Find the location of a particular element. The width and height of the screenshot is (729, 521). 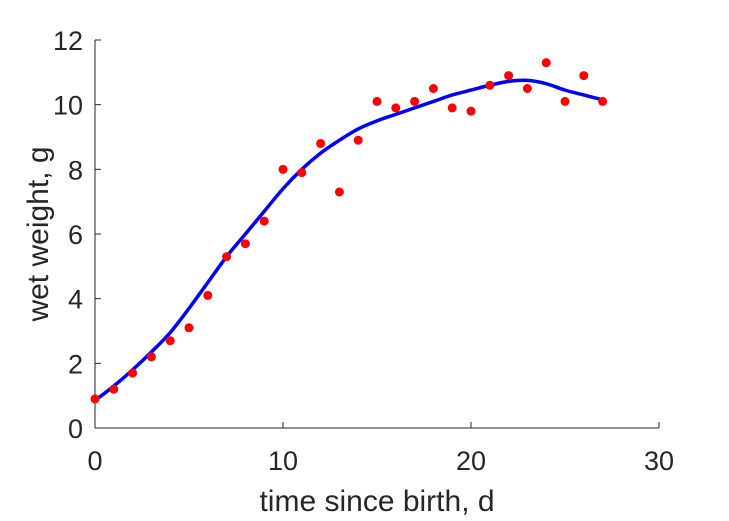

y-tick-label: 10 is located at coordinates (68, 106).